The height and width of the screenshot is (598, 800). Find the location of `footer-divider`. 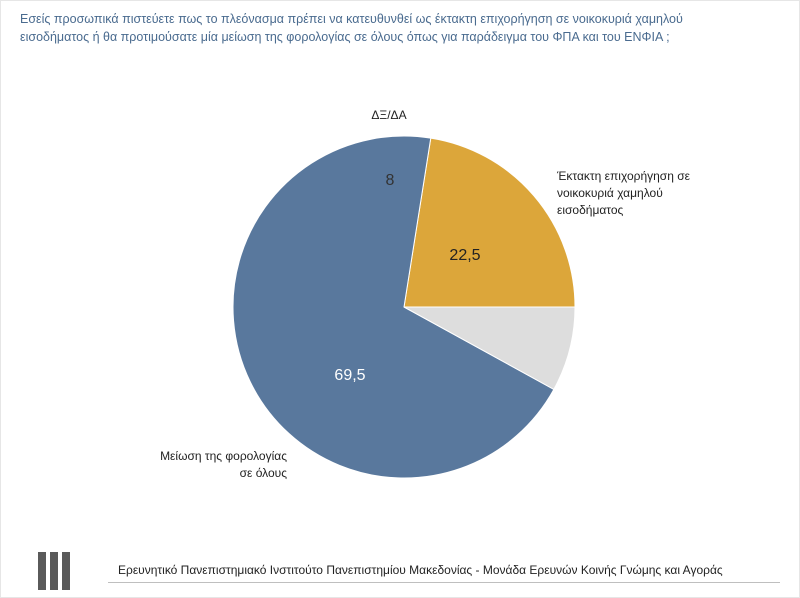

footer-divider is located at coordinates (444, 582).